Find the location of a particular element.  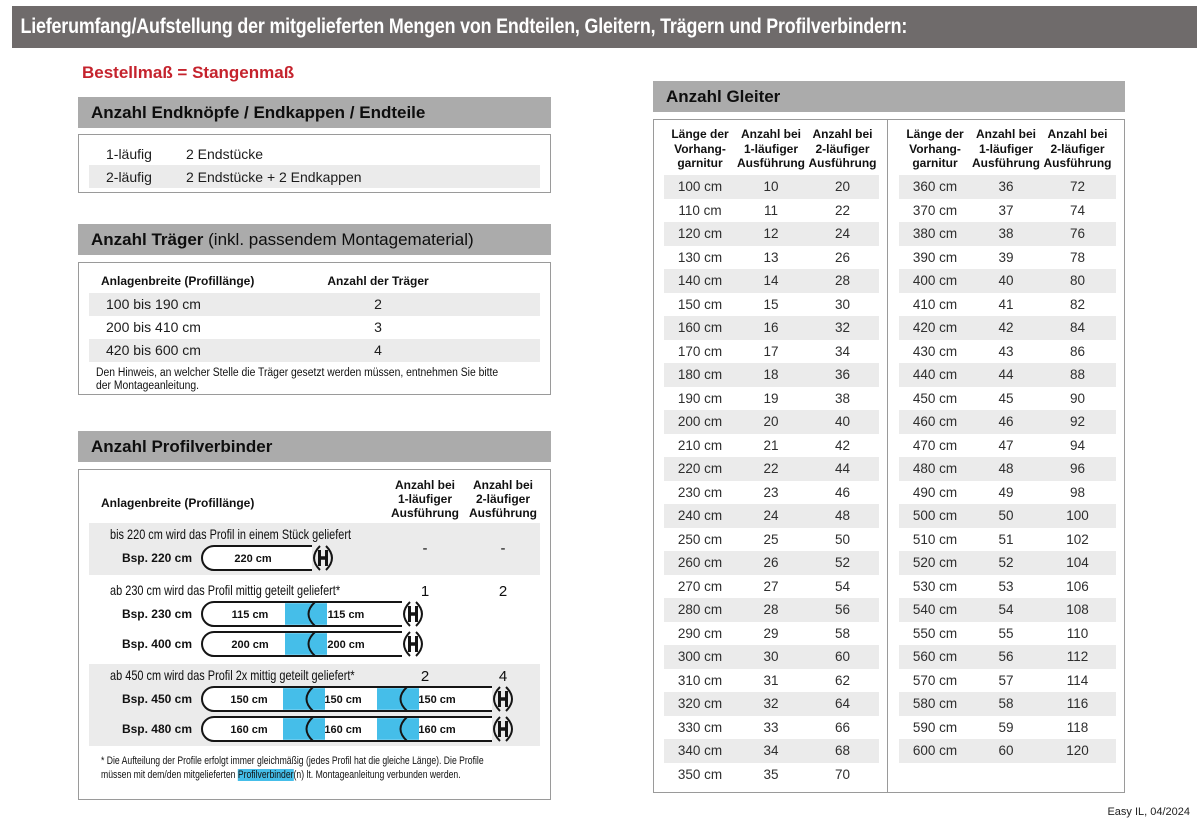

section-subtitle: (inkl. passendem Montagematerial) is located at coordinates (338, 239).